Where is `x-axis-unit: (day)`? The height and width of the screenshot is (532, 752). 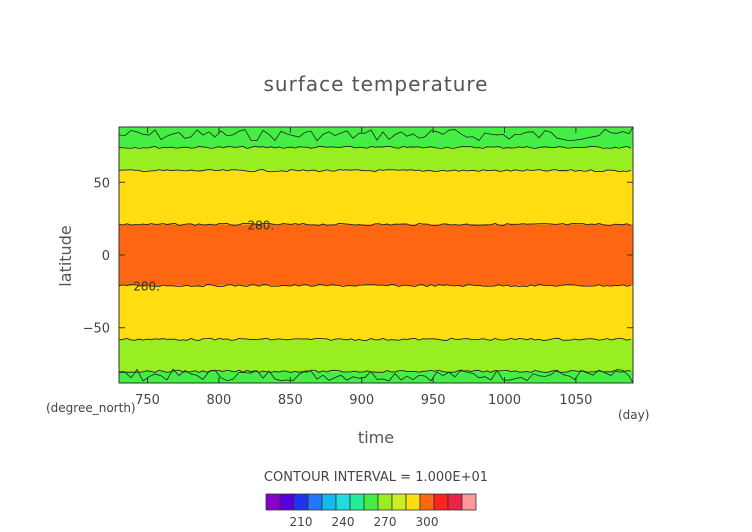 x-axis-unit: (day) is located at coordinates (633, 415).